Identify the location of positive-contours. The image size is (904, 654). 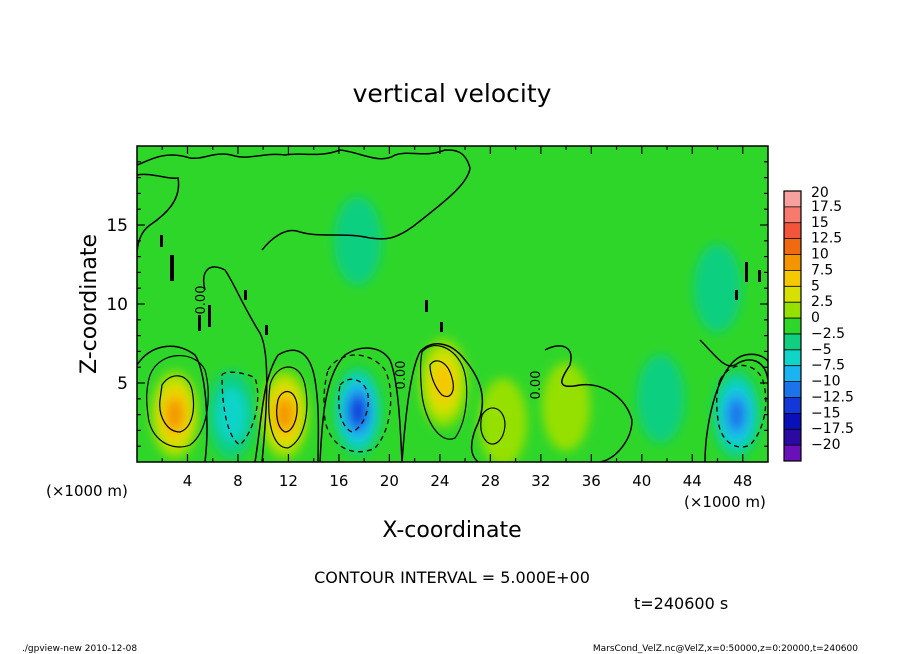
(326, 396).